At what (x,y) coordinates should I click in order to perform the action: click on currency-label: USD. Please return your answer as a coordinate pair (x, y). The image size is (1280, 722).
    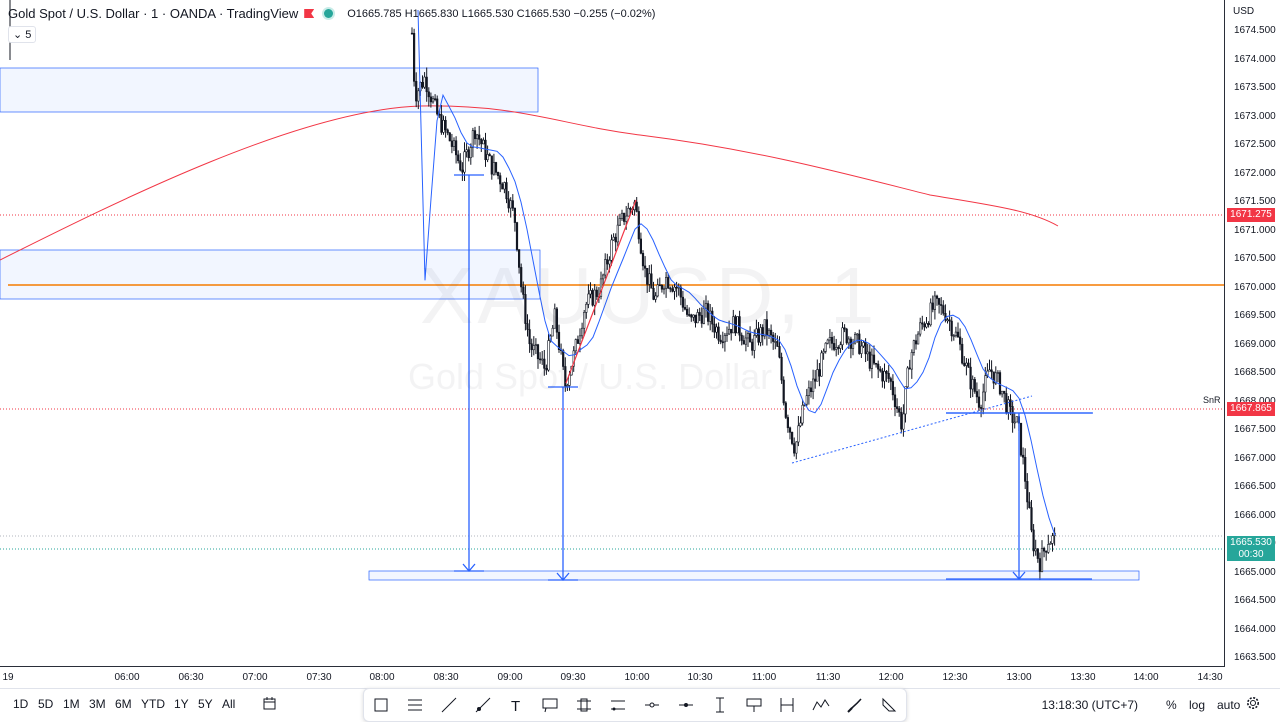
    Looking at the image, I should click on (1244, 11).